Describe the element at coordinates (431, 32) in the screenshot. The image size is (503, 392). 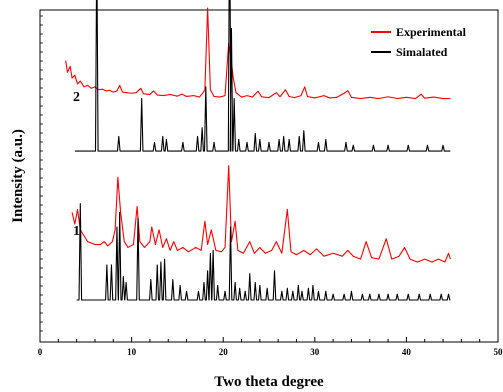
I see `legend-label-experimental: Experimental` at that location.